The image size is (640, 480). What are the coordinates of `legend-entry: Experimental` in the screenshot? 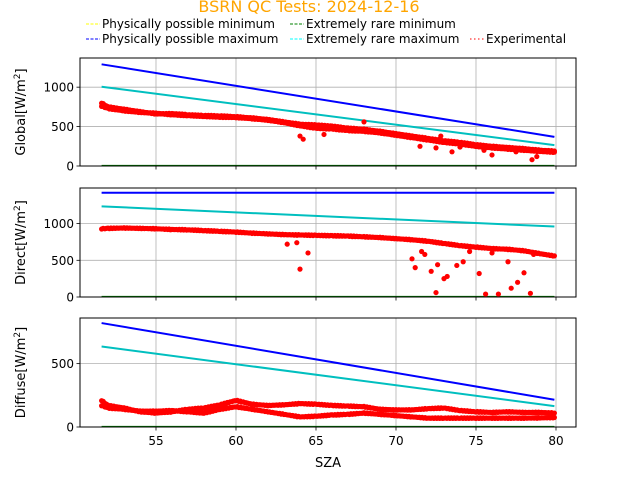 It's located at (518, 39).